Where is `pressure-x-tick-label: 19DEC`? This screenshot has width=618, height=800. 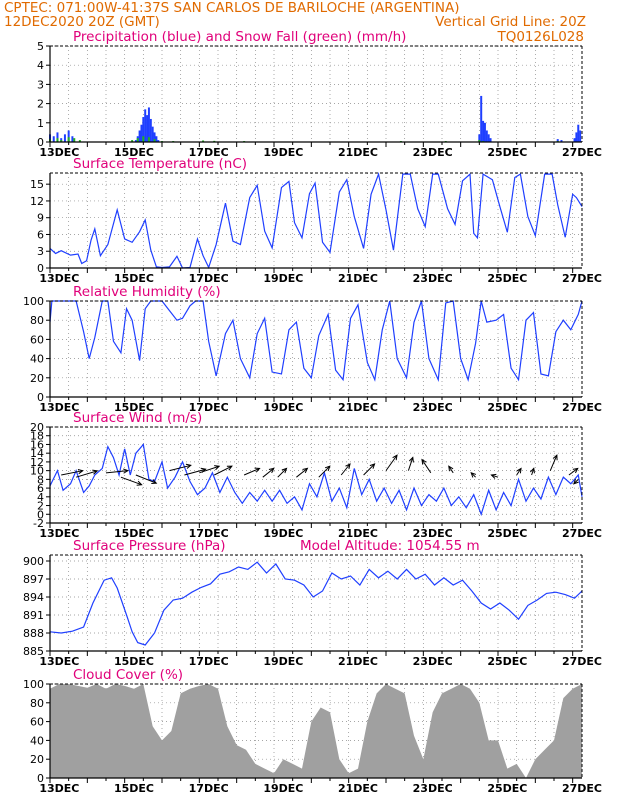 pressure-x-tick-label: 19DEC is located at coordinates (283, 661).